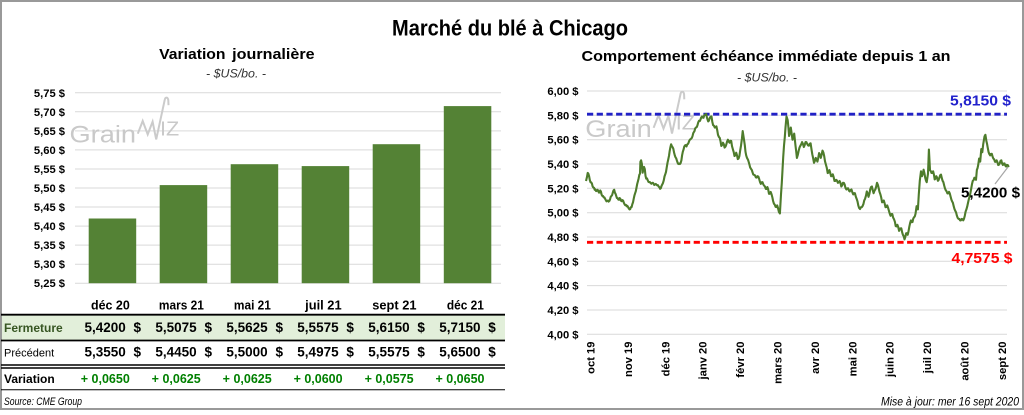 Image resolution: width=1024 pixels, height=415 pixels. I want to click on svg-text: avr 20, so click(816, 358).